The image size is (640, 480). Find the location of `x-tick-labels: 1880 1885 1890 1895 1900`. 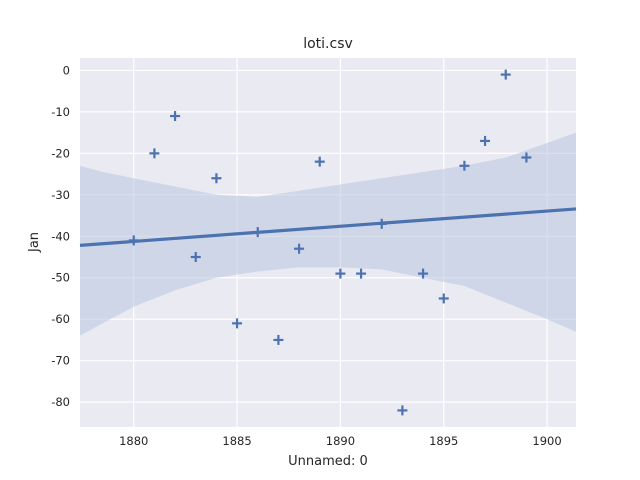

x-tick-labels: 1880 1885 1890 1895 1900 is located at coordinates (340, 441).